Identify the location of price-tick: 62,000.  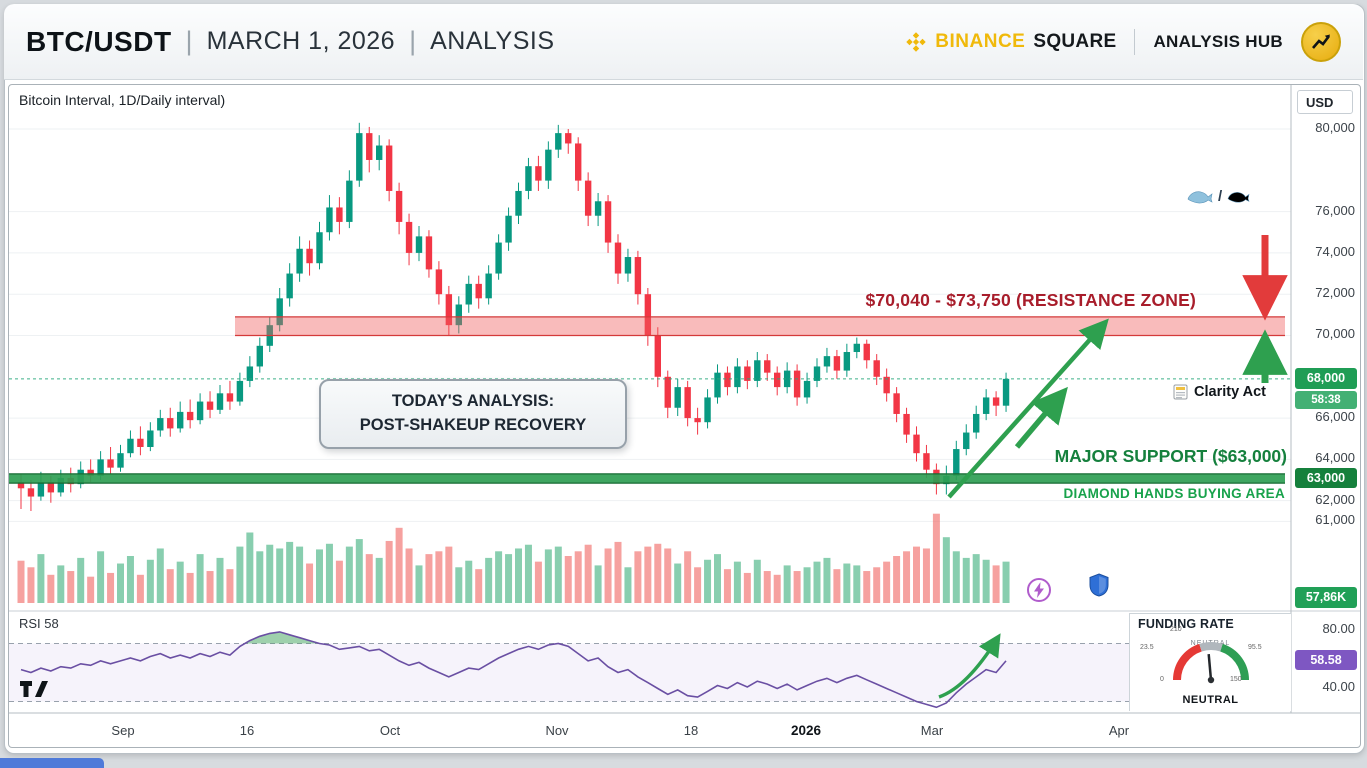
(1335, 499).